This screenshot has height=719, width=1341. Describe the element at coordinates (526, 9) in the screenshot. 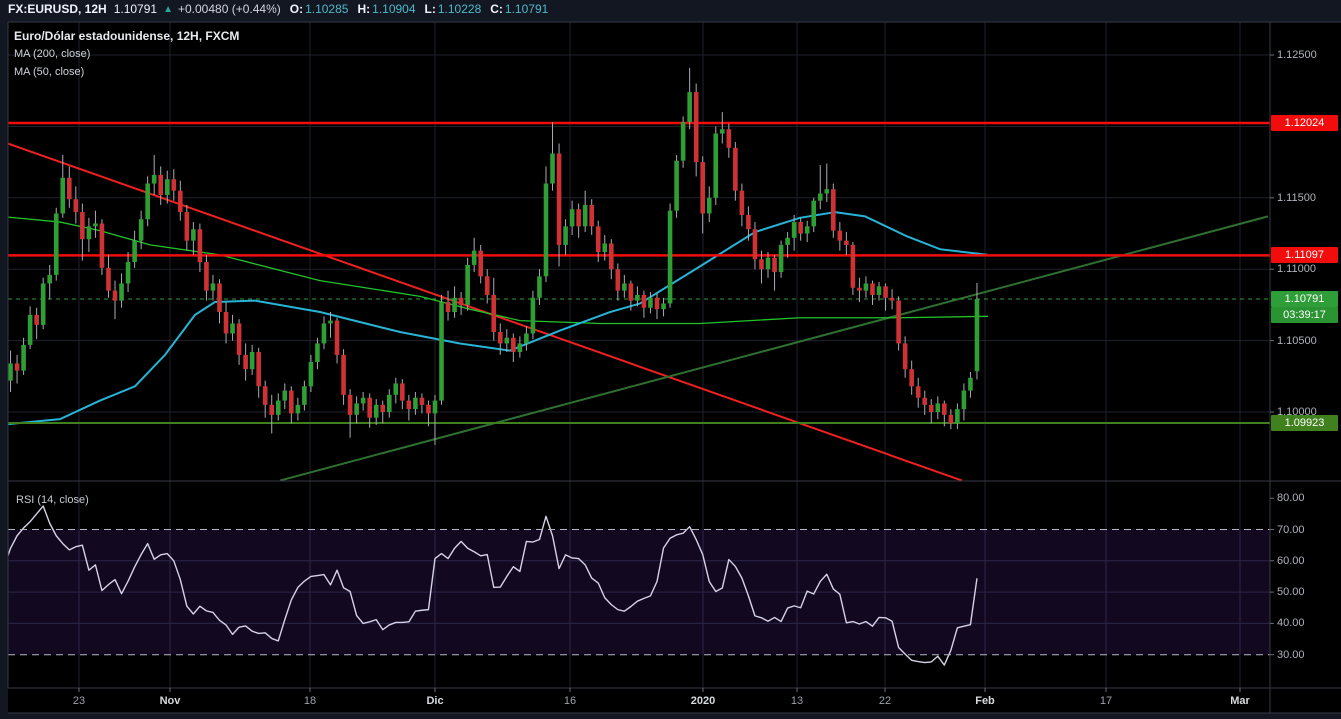

I see `close-value: 1.10791` at that location.